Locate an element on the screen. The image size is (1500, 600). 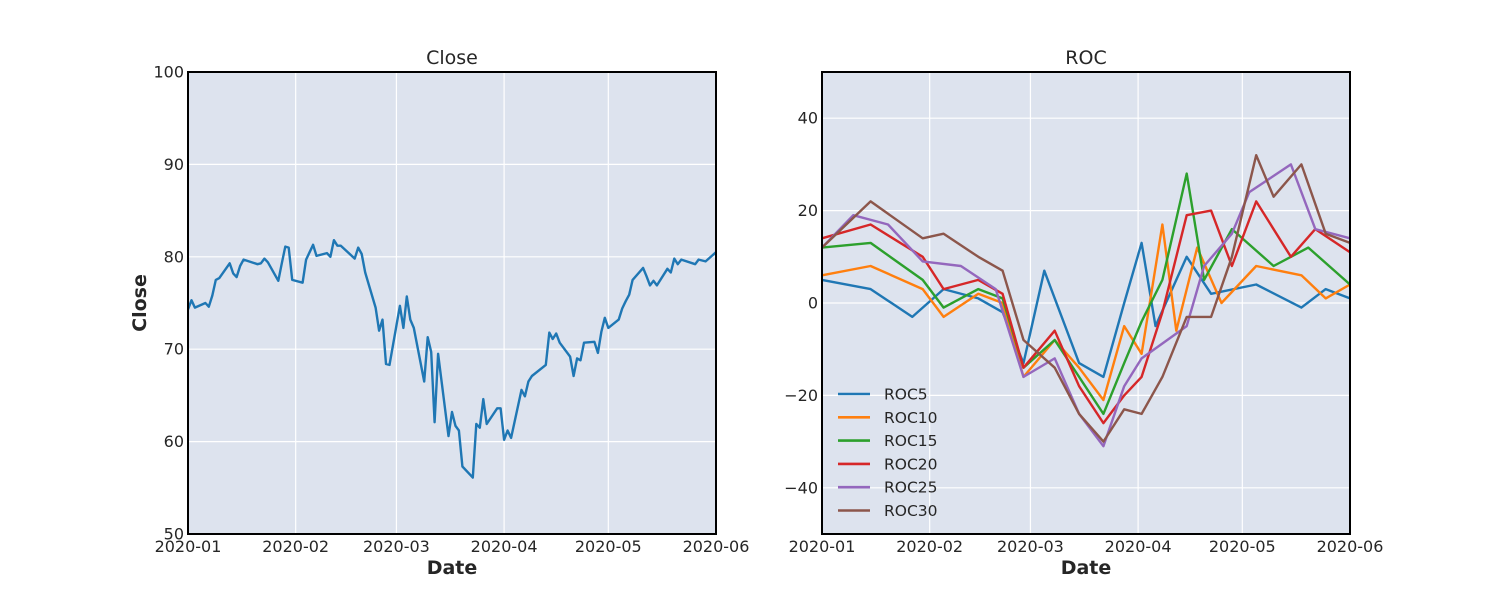
close-y-tick-label: 70 is located at coordinates (174, 349).